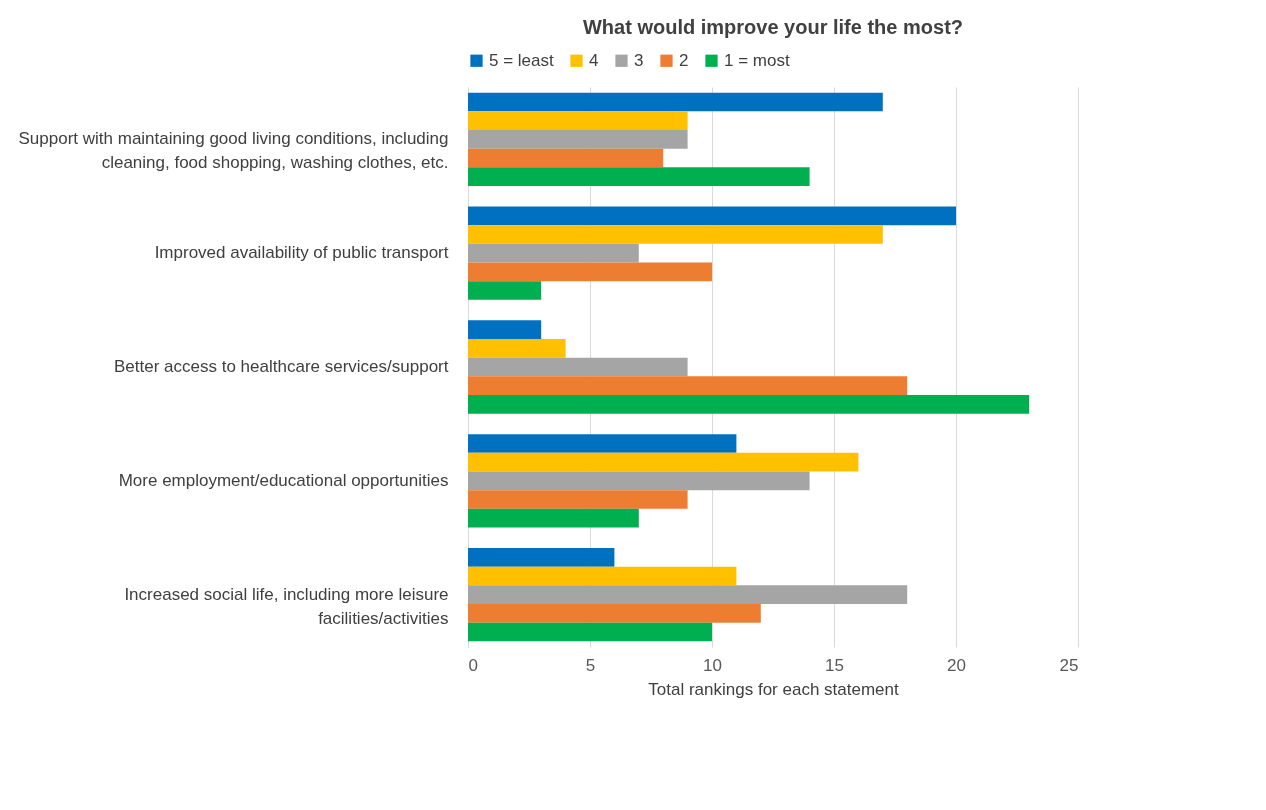 Image resolution: width=1266 pixels, height=810 pixels. I want to click on y-tick-label: Support with maintaining good living conditions, including cleaning, food shopping, washing clothes, etc., so click(233, 151).